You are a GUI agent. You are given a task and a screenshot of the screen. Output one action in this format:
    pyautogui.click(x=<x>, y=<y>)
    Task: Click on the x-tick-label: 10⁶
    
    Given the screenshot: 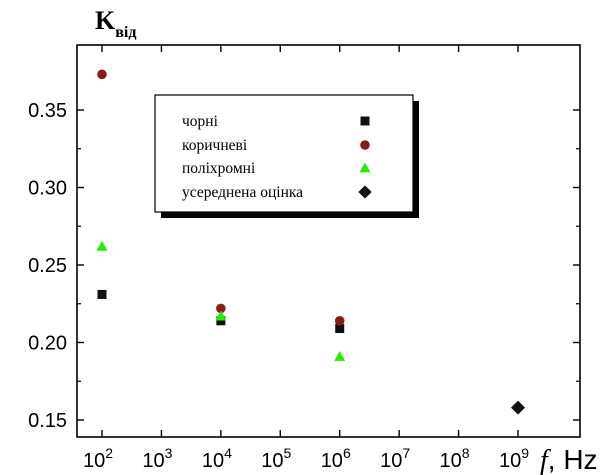 What is the action you would take?
    pyautogui.click(x=336, y=458)
    